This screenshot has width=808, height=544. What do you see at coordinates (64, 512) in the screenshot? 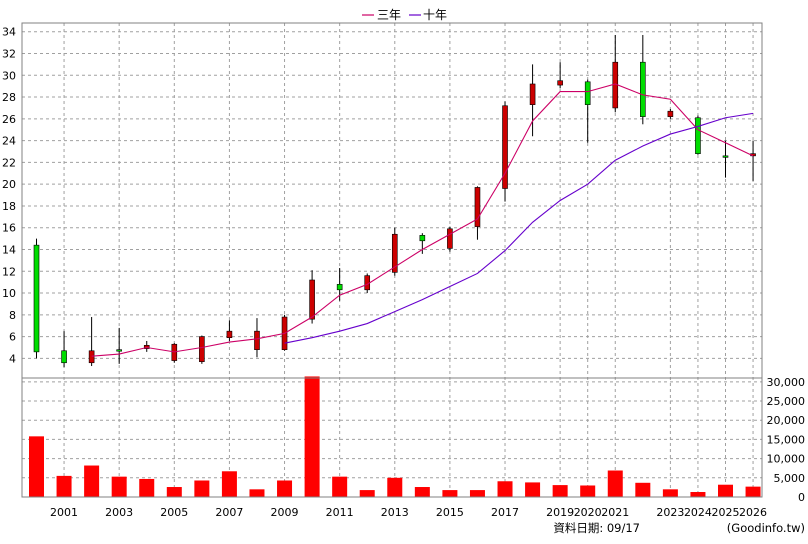
I see `x-tick-label: 2001` at bounding box center [64, 512].